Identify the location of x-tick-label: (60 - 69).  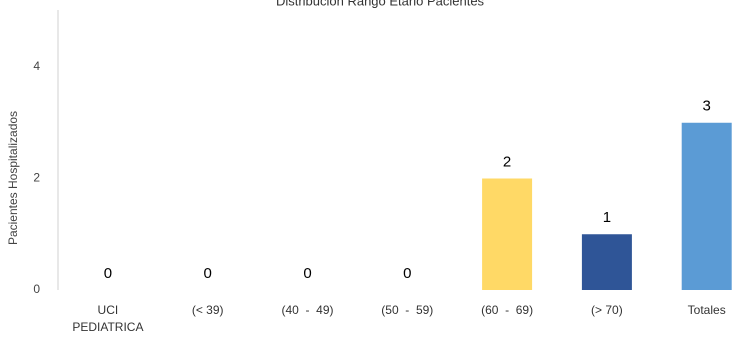
(507, 310).